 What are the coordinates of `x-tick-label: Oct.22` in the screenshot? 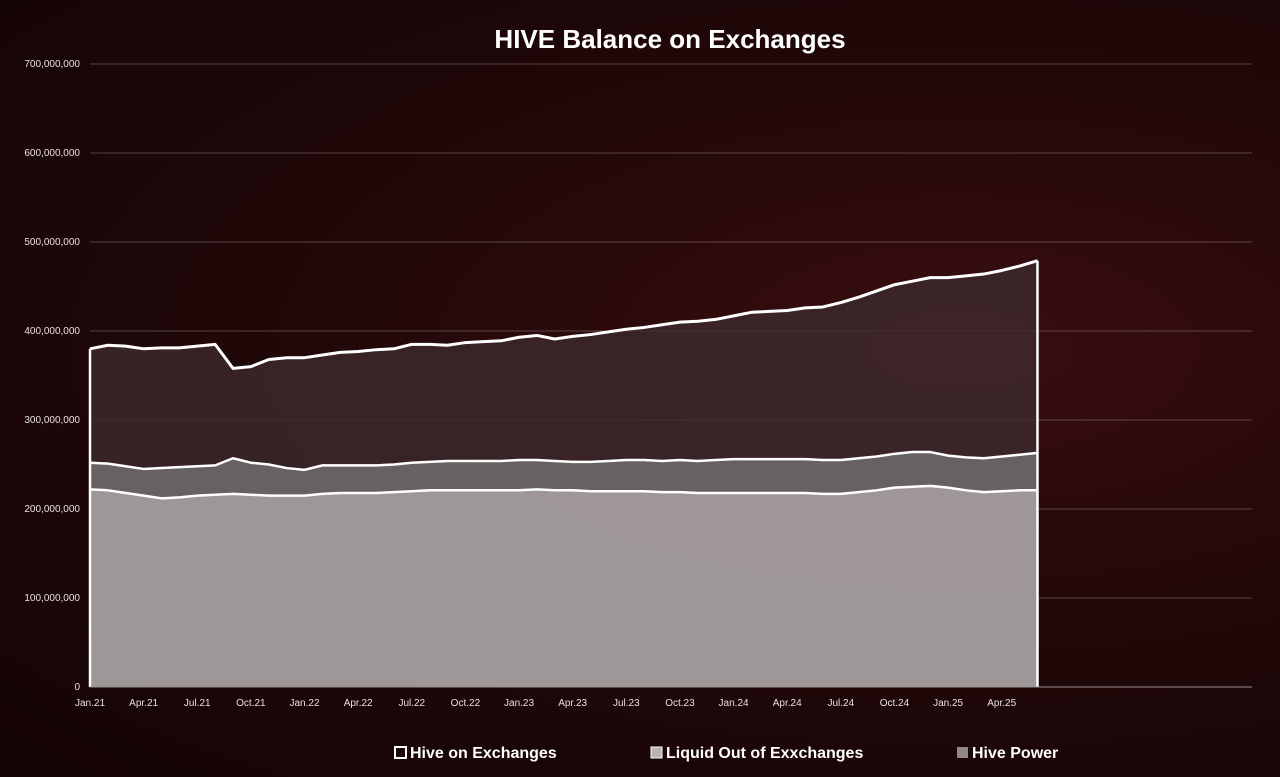 It's located at (466, 703).